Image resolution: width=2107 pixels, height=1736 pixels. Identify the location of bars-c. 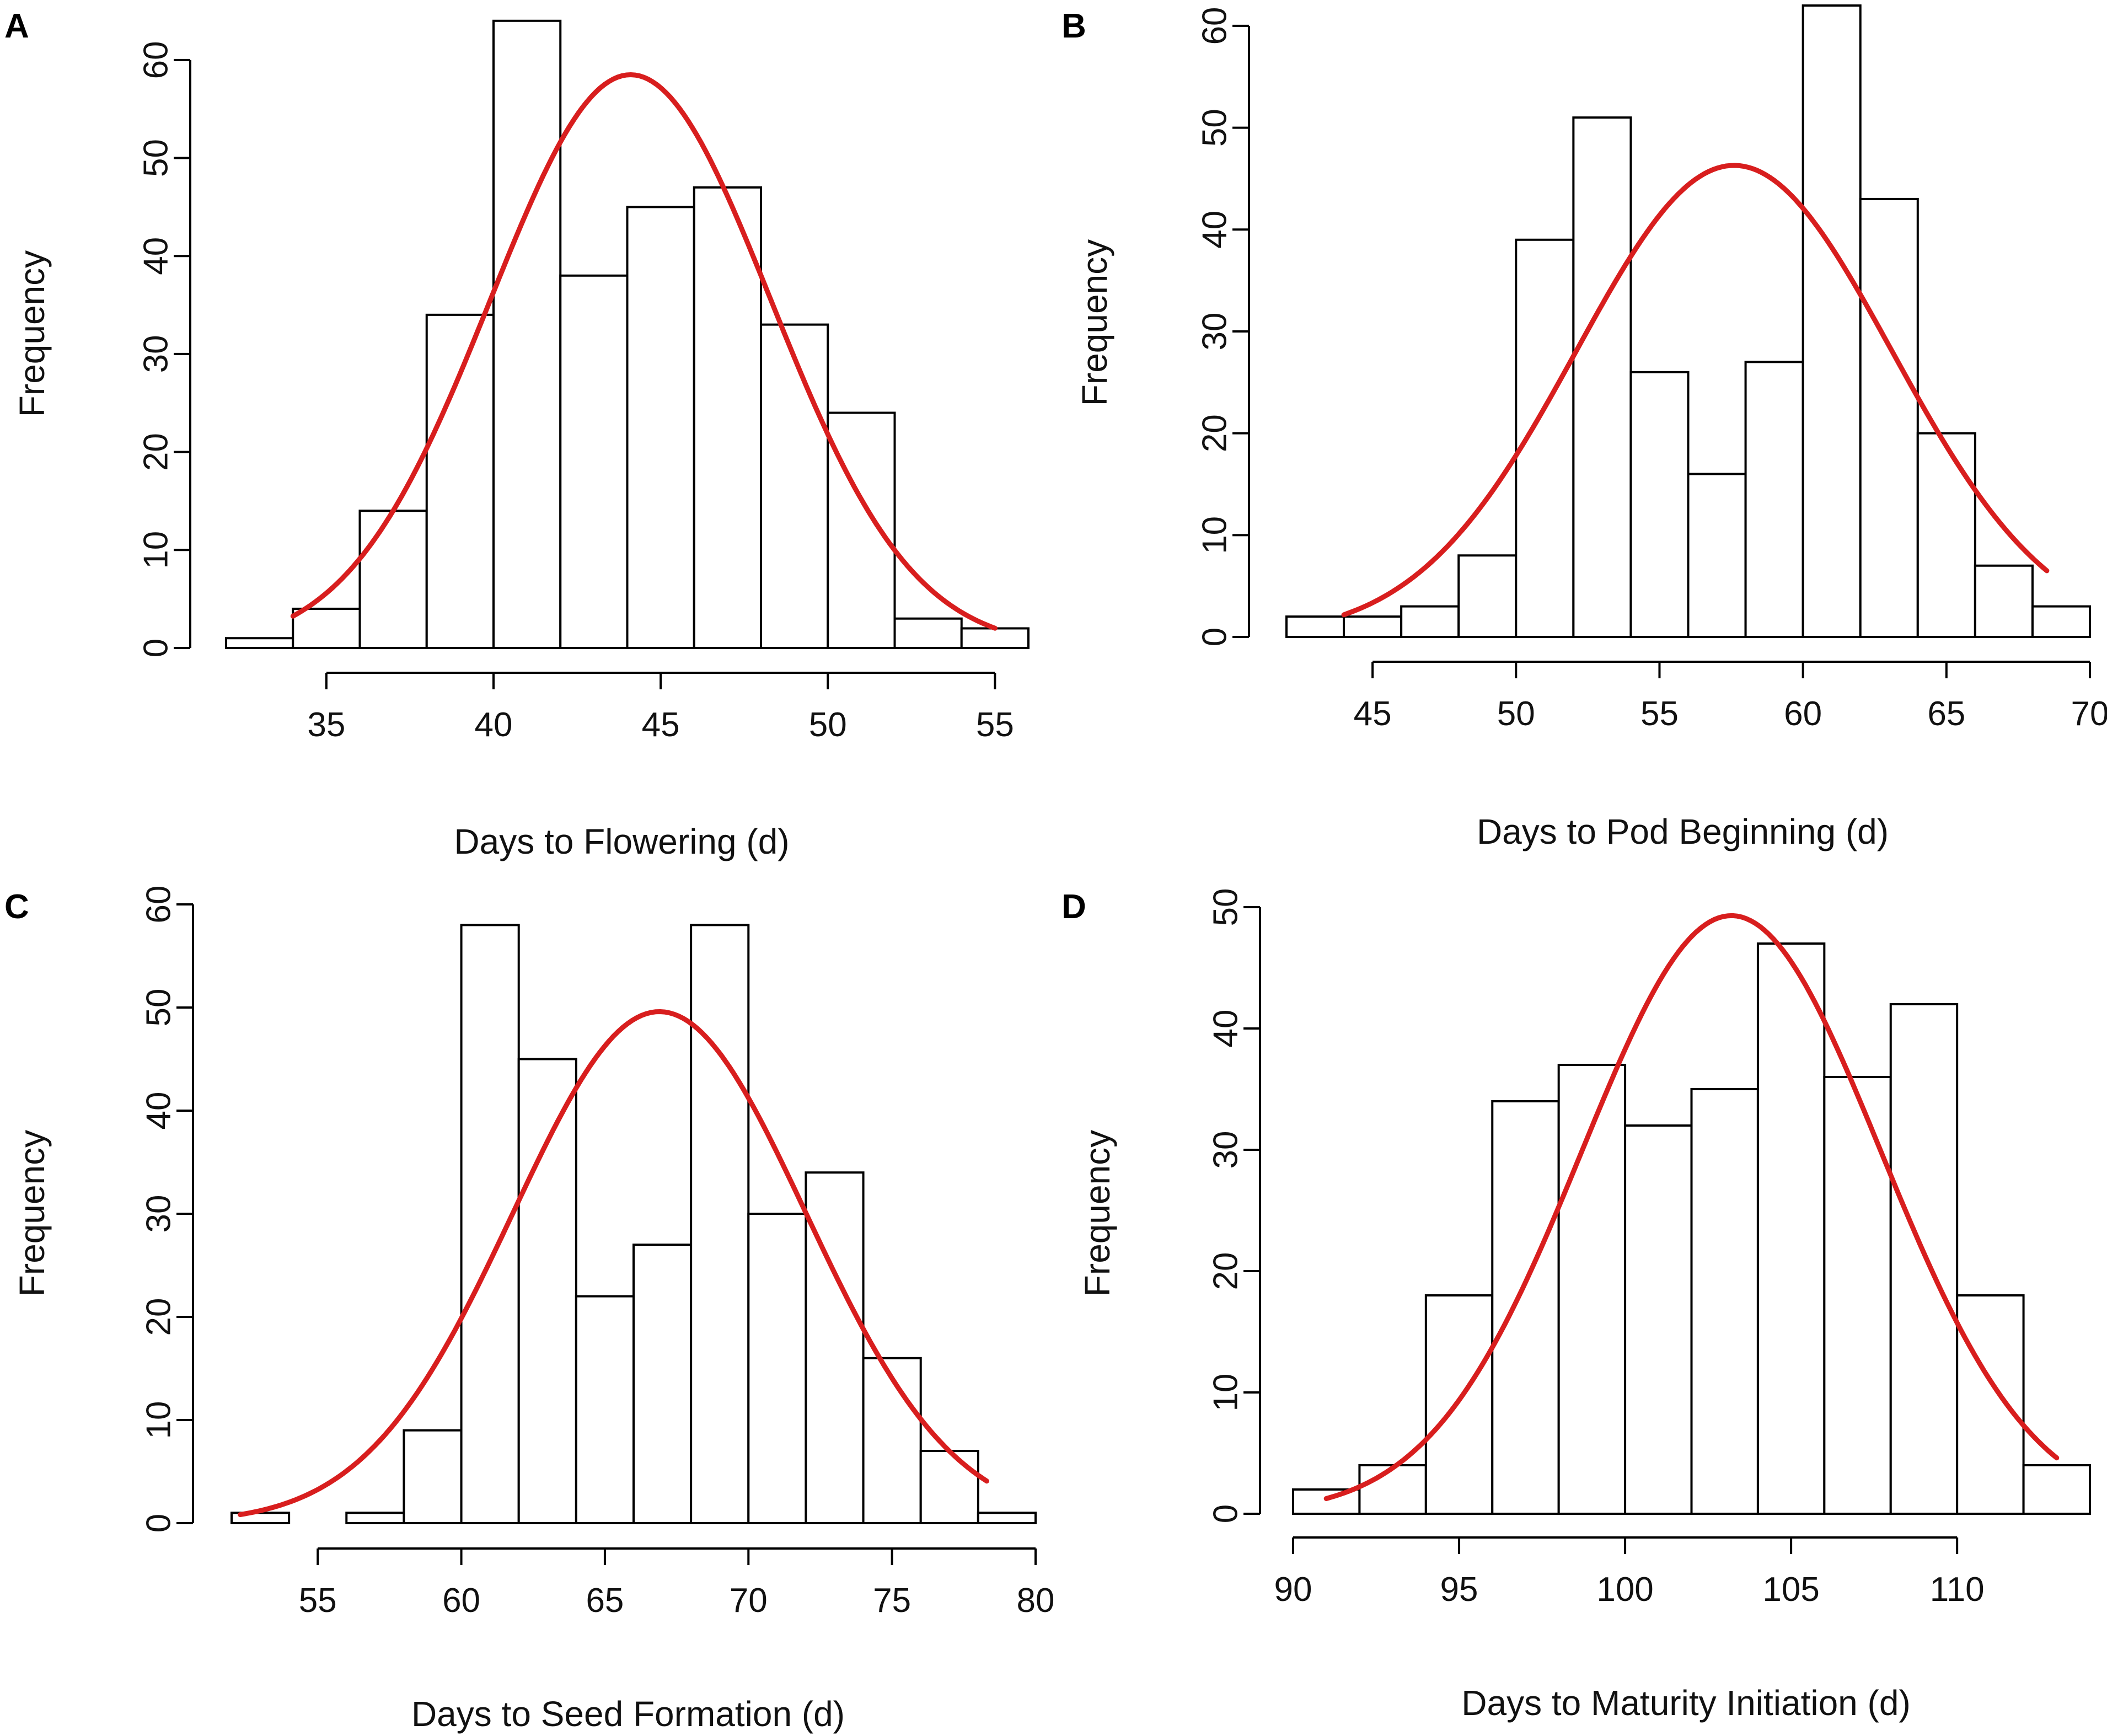
(633, 1224).